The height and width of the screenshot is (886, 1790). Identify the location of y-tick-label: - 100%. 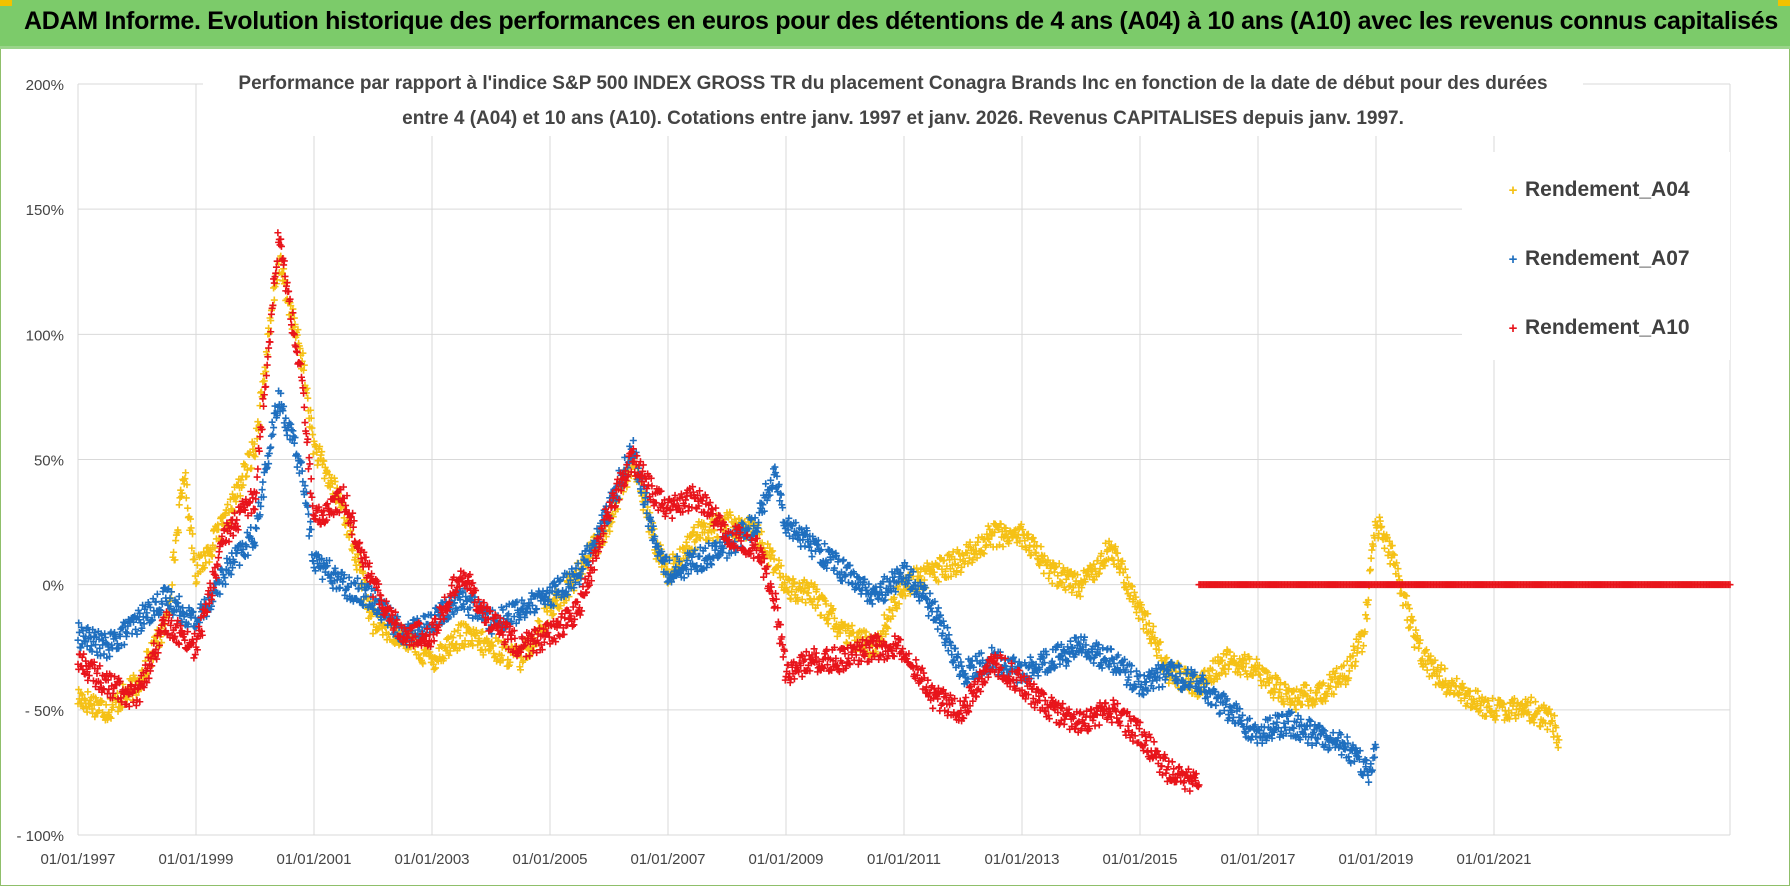
(40, 836).